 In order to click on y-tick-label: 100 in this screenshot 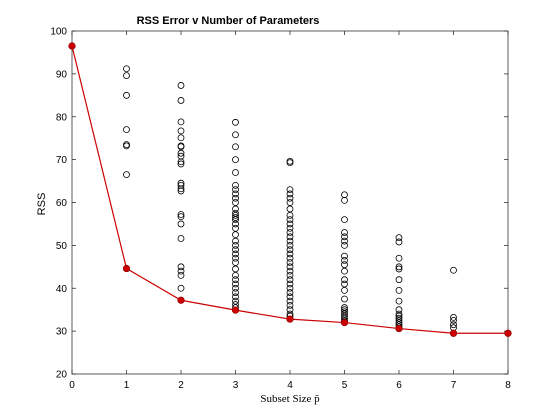, I will do `click(58, 32)`.